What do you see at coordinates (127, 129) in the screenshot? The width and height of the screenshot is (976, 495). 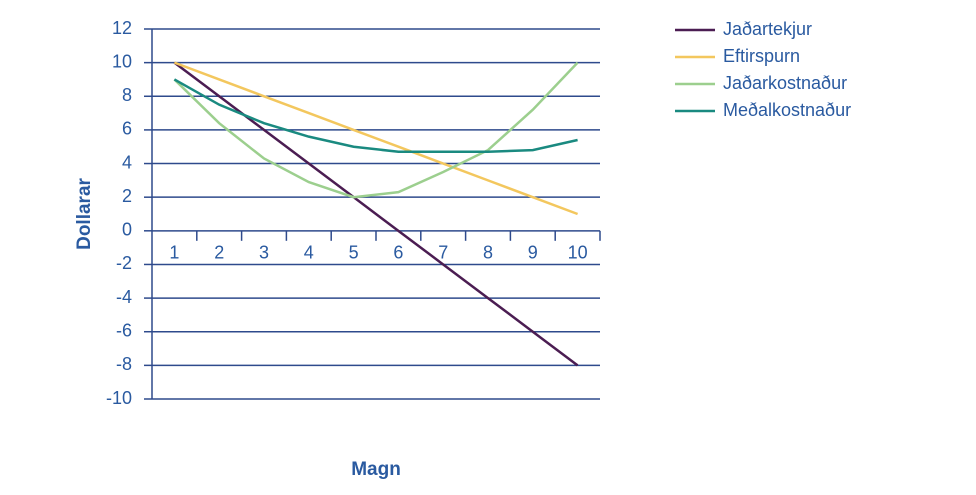 I see `y-tick-label: 6` at bounding box center [127, 129].